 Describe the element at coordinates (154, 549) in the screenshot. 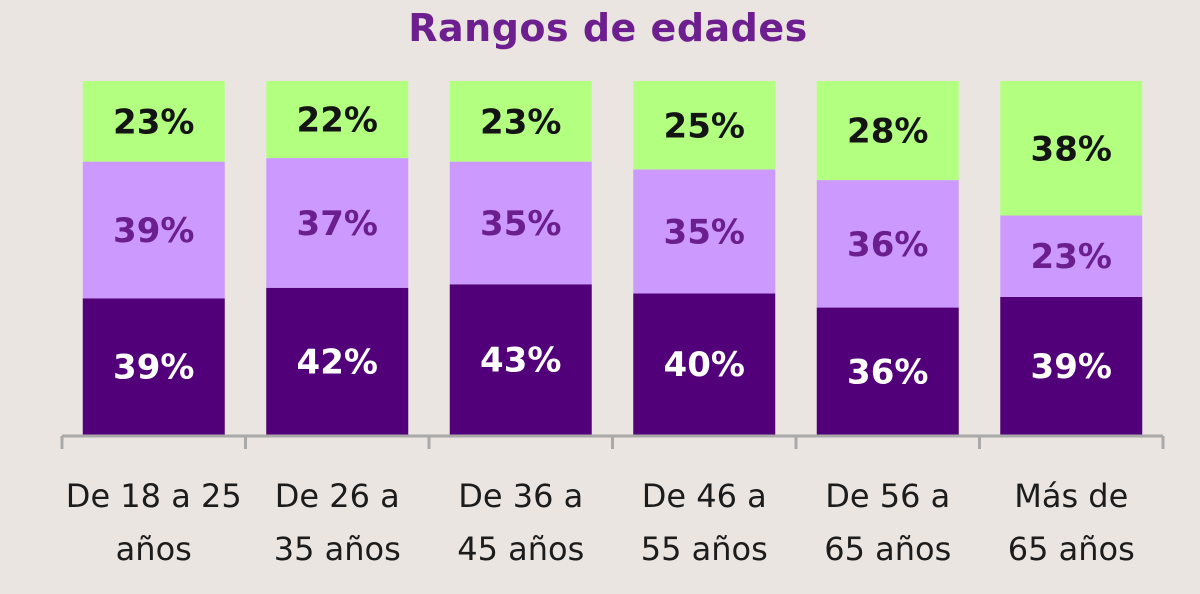

I see `category-label: años` at that location.